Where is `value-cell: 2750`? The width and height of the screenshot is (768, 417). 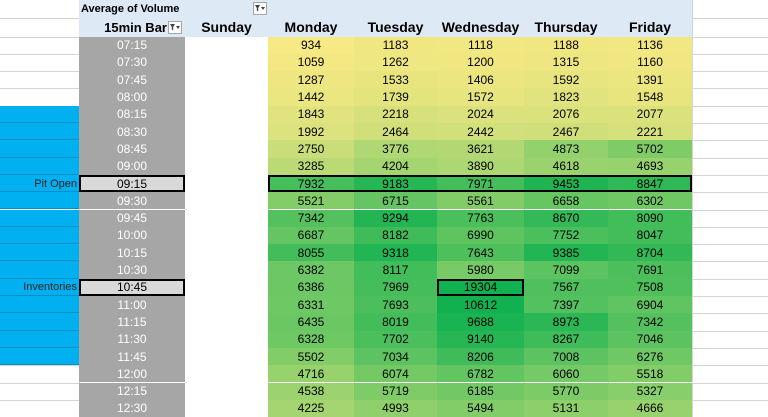
value-cell: 2750 is located at coordinates (311, 149).